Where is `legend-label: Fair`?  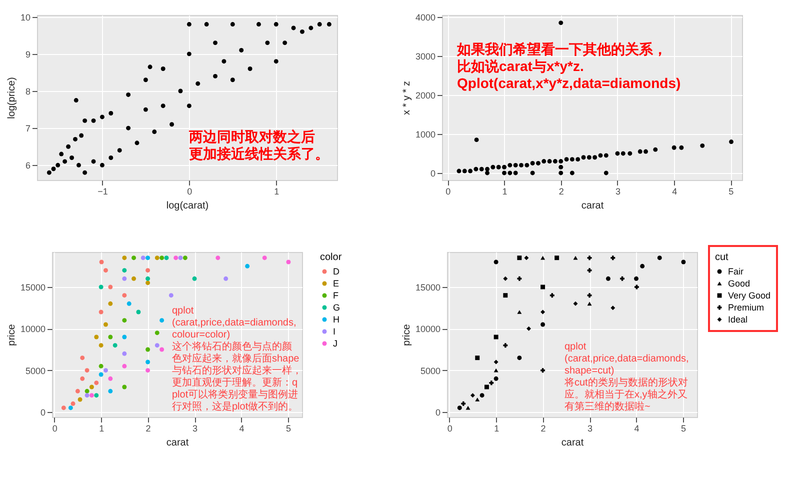 legend-label: Fair is located at coordinates (736, 271).